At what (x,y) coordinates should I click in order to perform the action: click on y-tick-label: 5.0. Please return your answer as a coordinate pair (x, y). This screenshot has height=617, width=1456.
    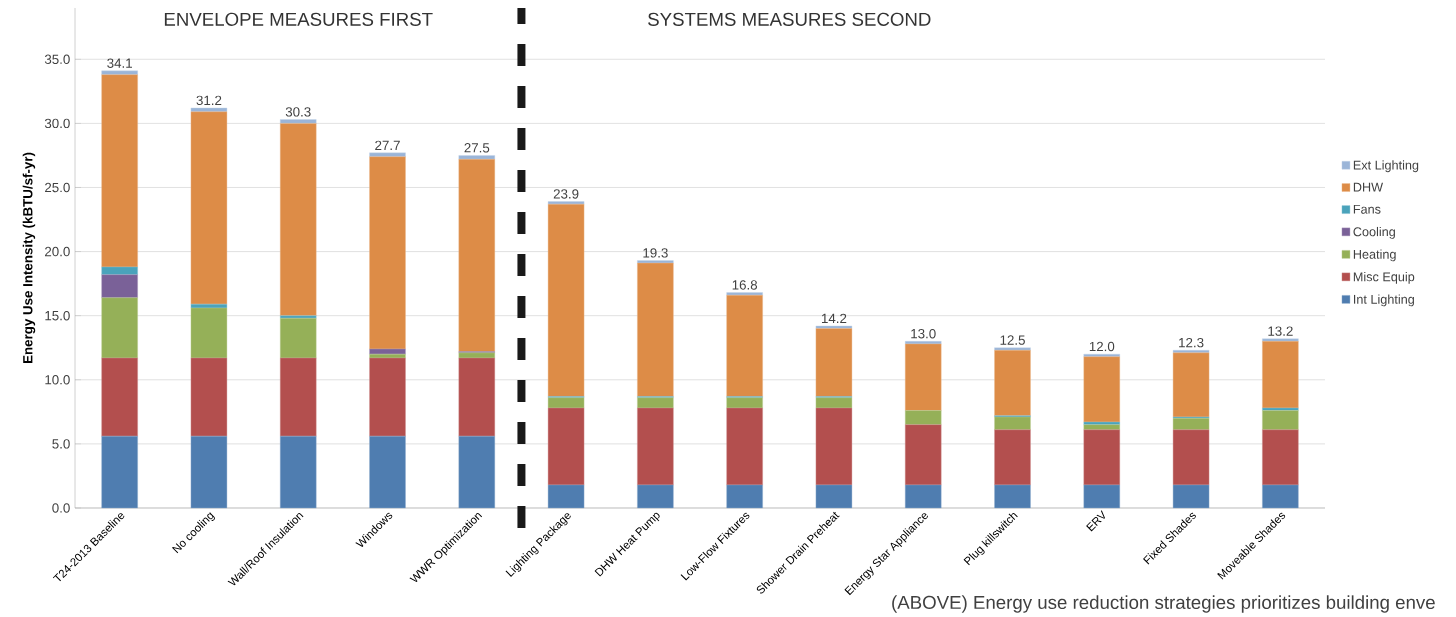
    Looking at the image, I should click on (61, 444).